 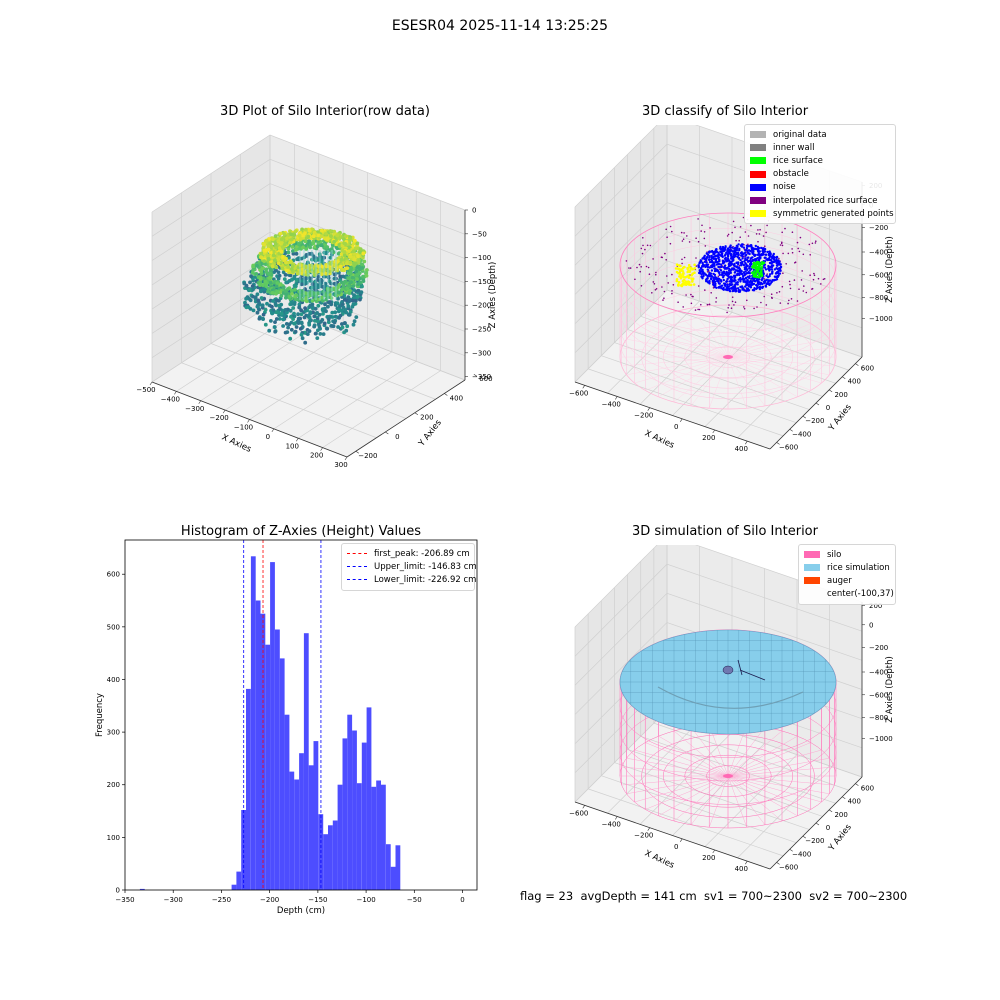 What do you see at coordinates (292, 446) in the screenshot?
I see `p1-x-tick-label: 100` at bounding box center [292, 446].